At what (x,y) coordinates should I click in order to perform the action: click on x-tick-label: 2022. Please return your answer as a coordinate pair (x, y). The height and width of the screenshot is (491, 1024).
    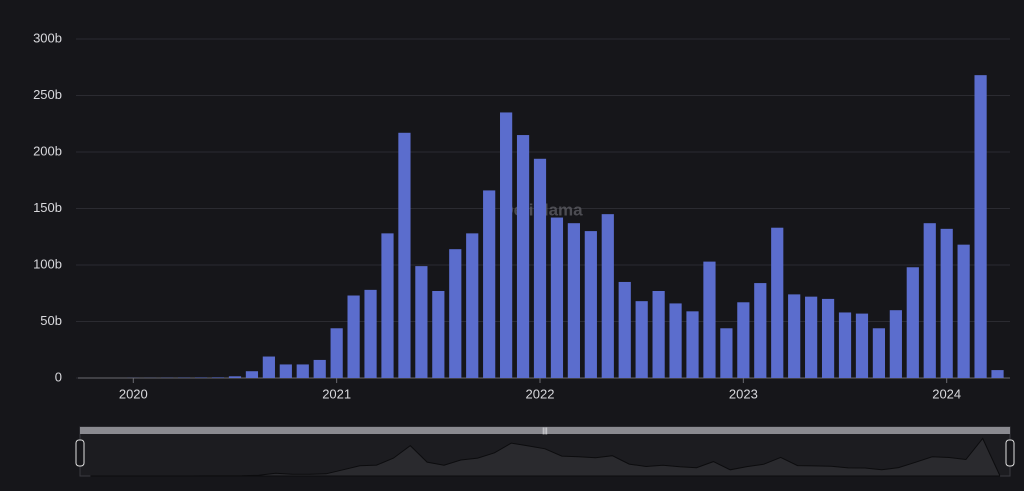
    Looking at the image, I should click on (540, 393).